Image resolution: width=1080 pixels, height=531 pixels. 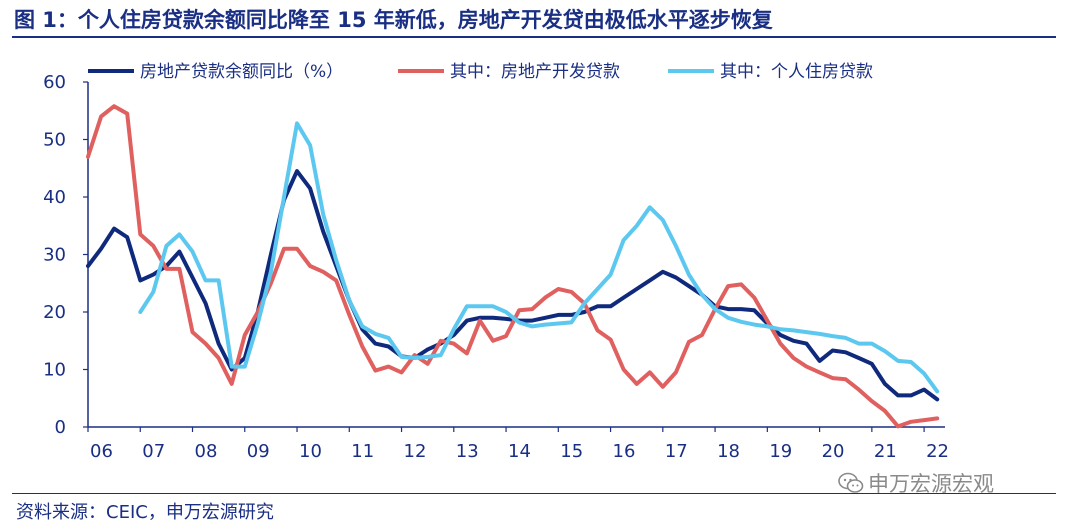 What do you see at coordinates (310, 451) in the screenshot?
I see `x-tick-label: 10` at bounding box center [310, 451].